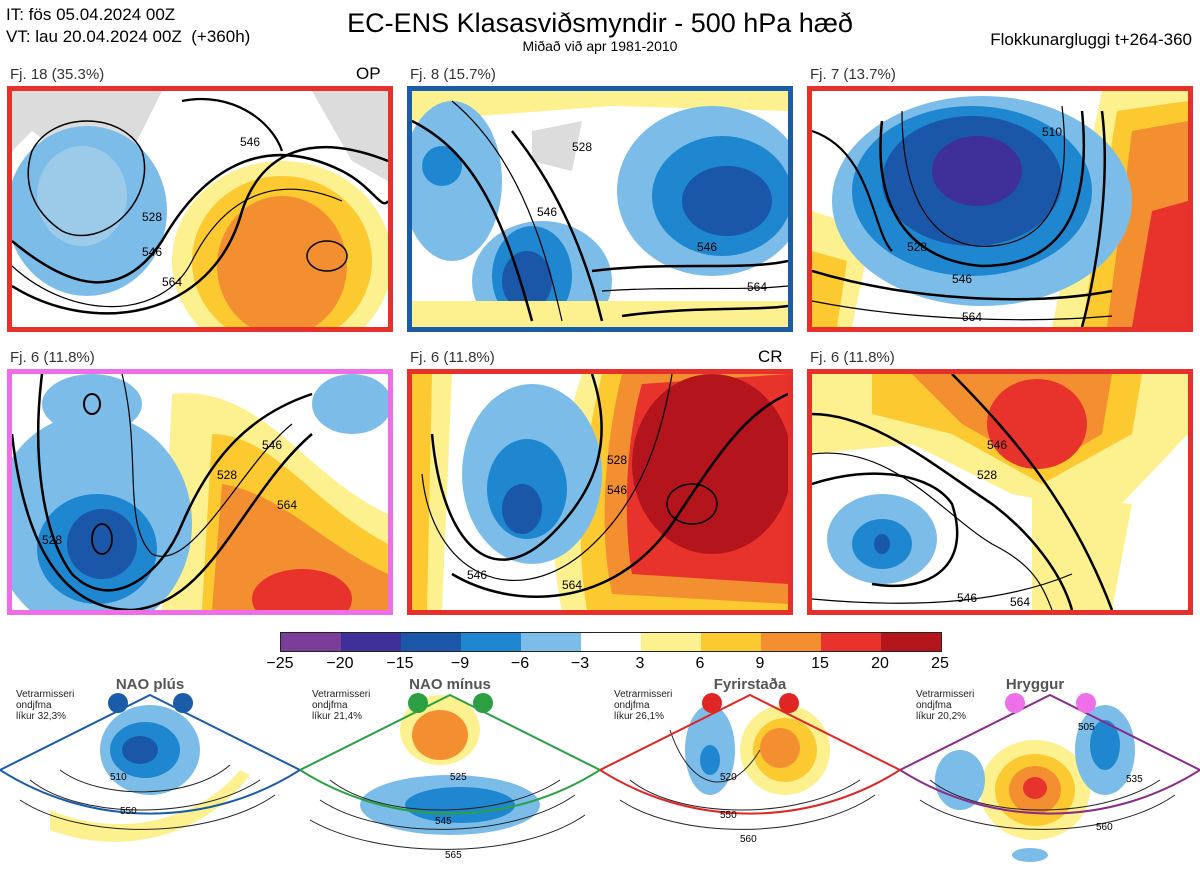 The width and height of the screenshot is (1200, 871). Describe the element at coordinates (580, 663) in the screenshot. I see `colorbar-tick: −3` at that location.